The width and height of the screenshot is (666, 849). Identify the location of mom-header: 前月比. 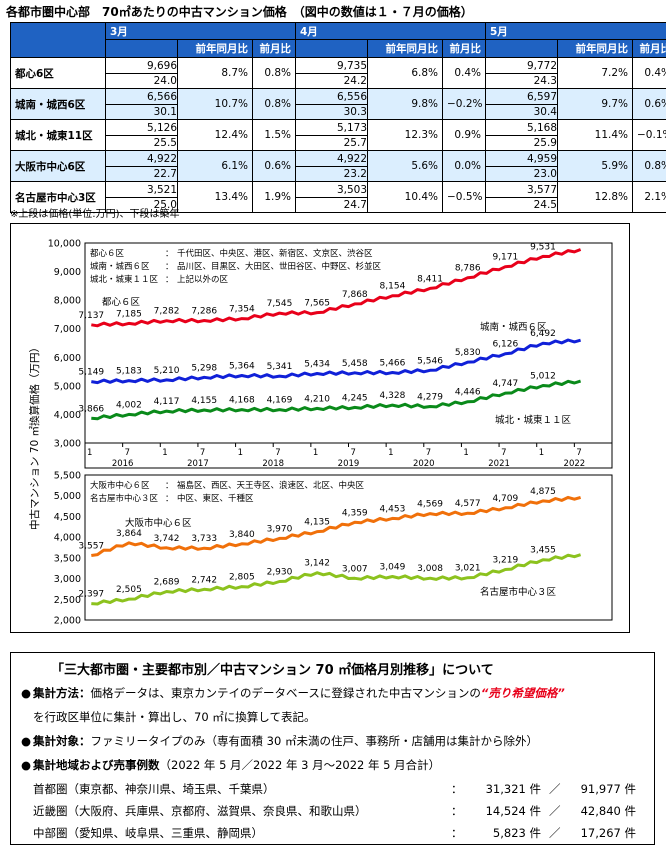
(649, 48).